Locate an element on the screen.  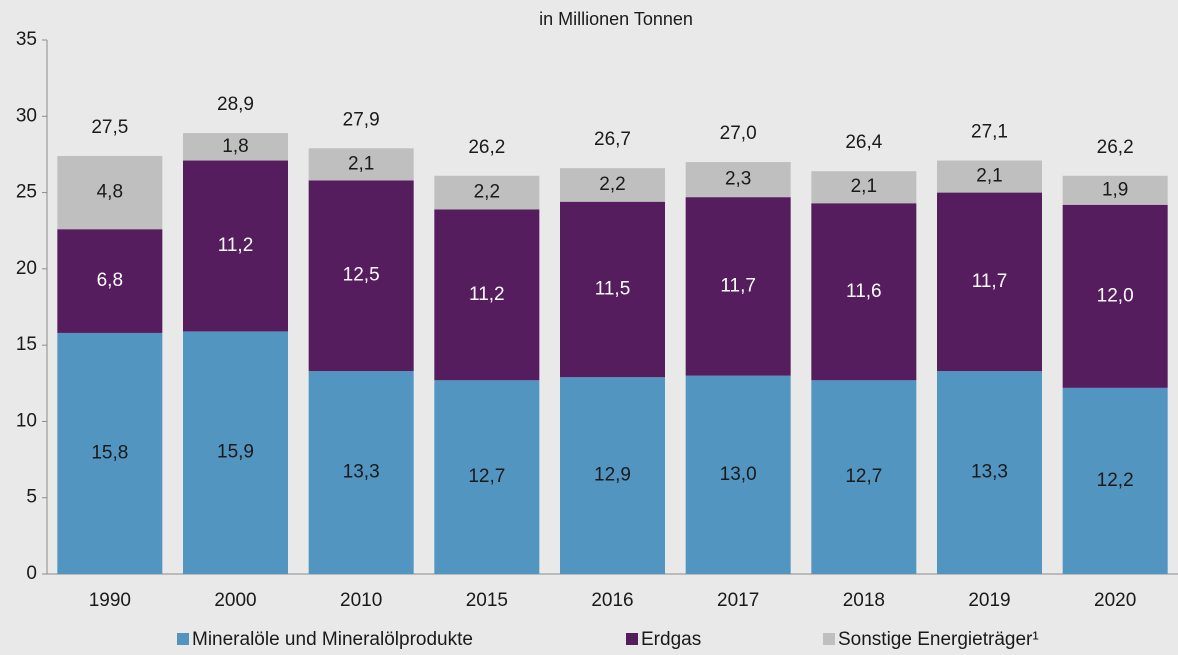
value-label: 12,5 is located at coordinates (361, 275).